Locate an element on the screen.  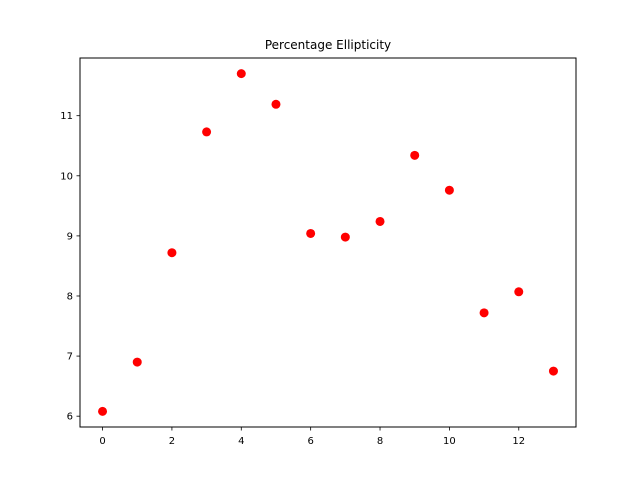
x-axis: 0 2 4 6 8 10 12 is located at coordinates (312, 437).